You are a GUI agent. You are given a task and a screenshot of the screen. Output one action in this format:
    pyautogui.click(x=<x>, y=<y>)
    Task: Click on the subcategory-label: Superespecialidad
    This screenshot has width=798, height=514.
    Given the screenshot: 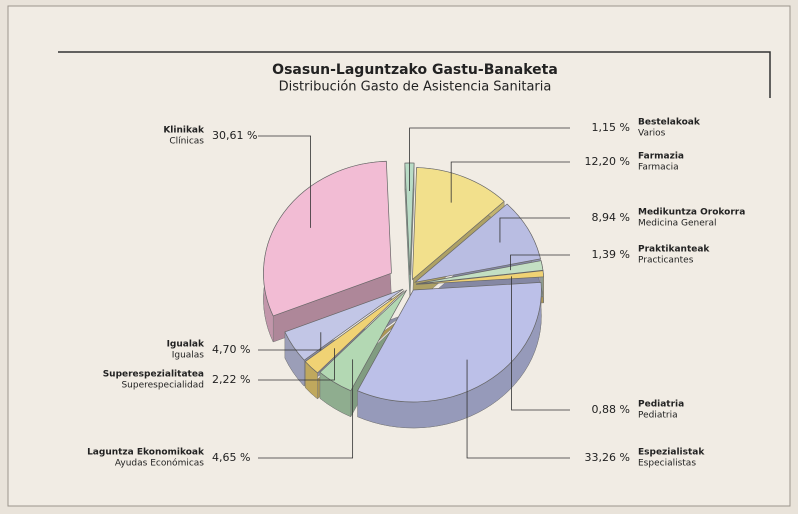 What is the action you would take?
    pyautogui.click(x=162, y=386)
    